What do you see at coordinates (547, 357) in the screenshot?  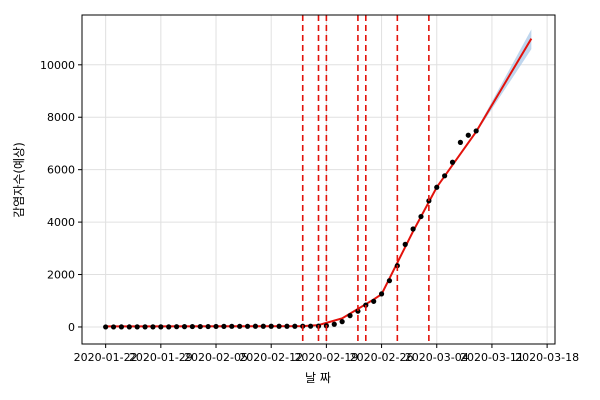 I see `x-tick-label: 2020-03-18` at bounding box center [547, 357].